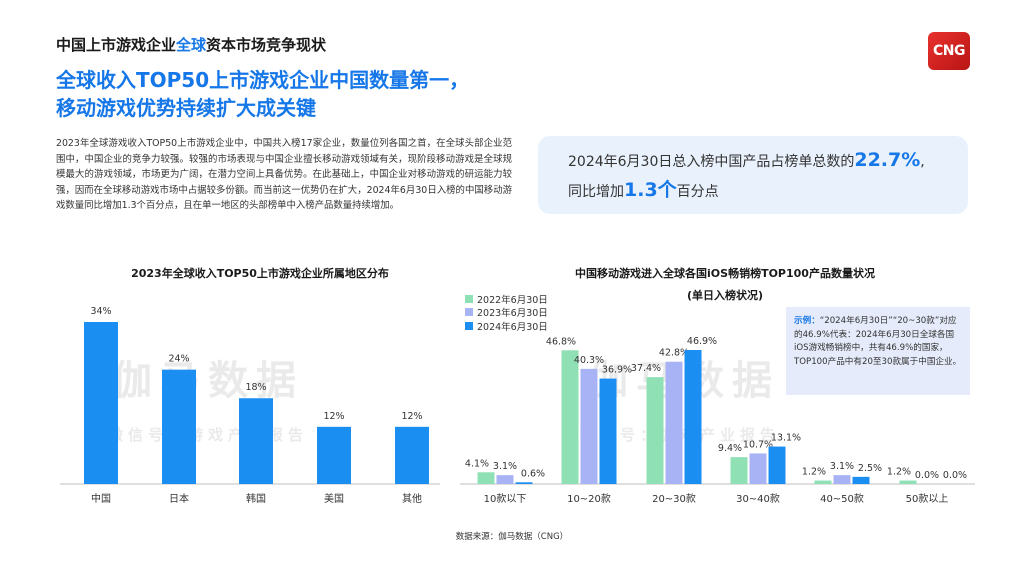 The width and height of the screenshot is (1024, 576). Describe the element at coordinates (927, 498) in the screenshot. I see `chart2-category-5: 50款以上` at that location.